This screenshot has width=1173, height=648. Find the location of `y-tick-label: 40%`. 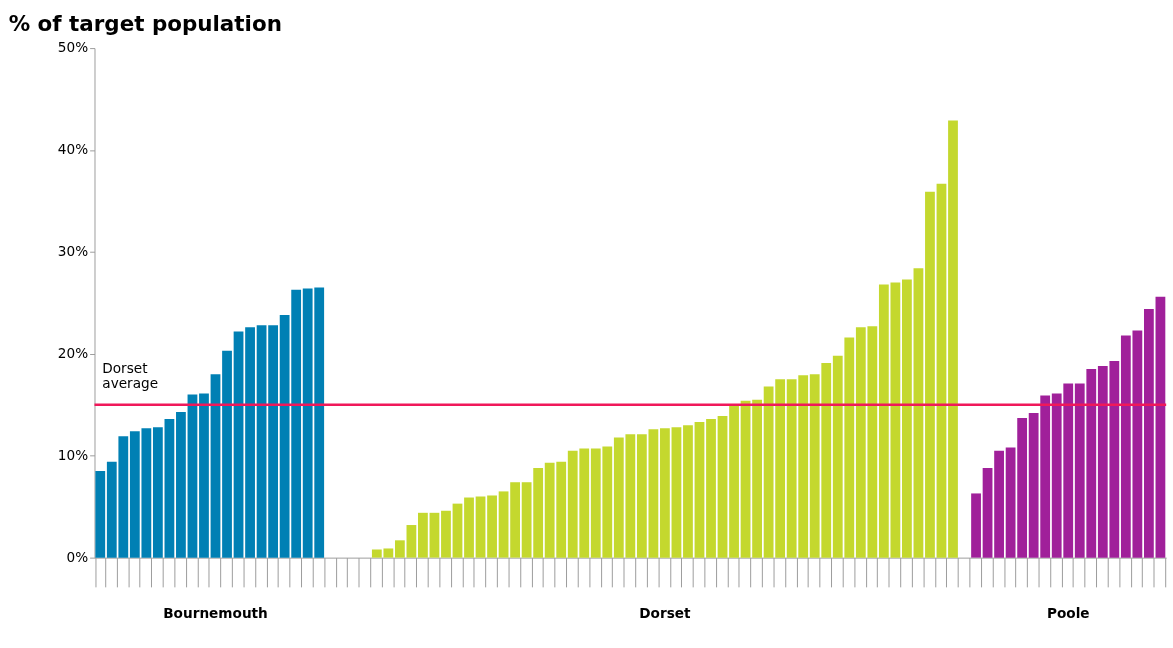

y-tick-label: 40% is located at coordinates (73, 149).